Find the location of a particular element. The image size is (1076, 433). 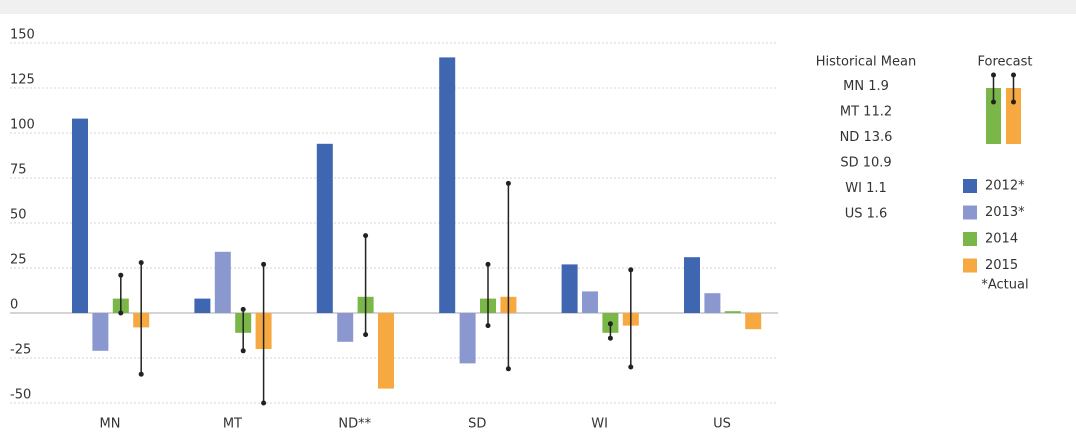

x-tick-label: SD is located at coordinates (477, 424).